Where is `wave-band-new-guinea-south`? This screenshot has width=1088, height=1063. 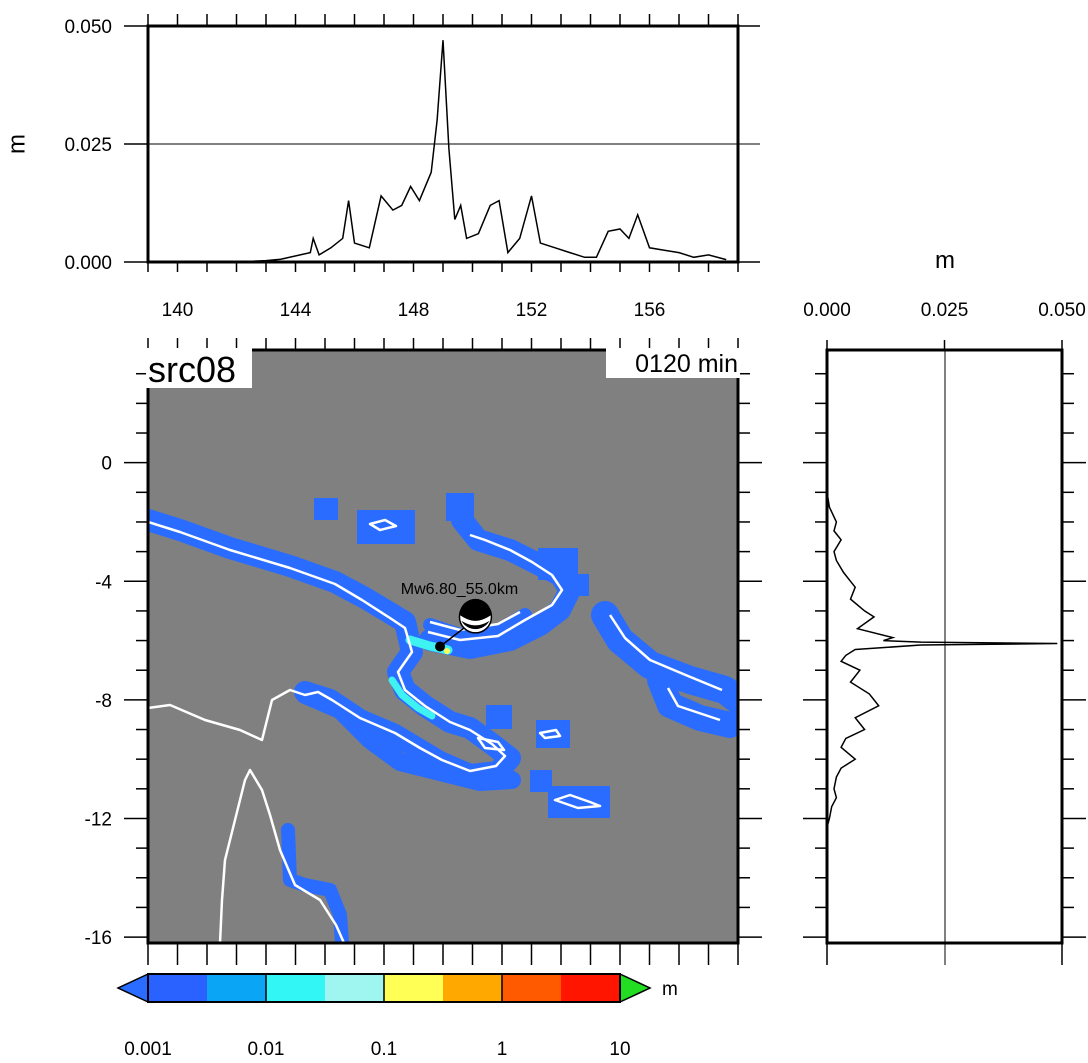 wave-band-new-guinea-south is located at coordinates (408, 738).